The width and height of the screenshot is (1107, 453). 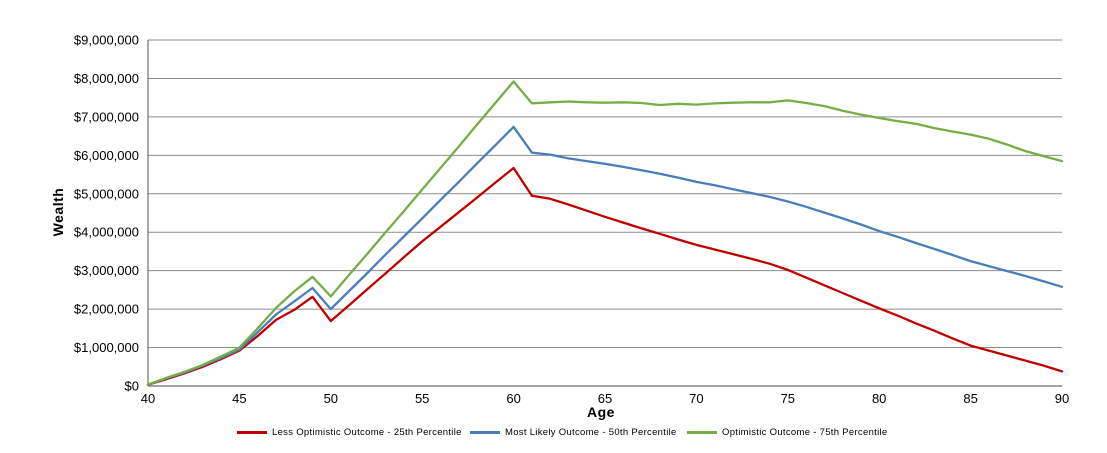 What do you see at coordinates (331, 398) in the screenshot?
I see `x-tick-label: 50` at bounding box center [331, 398].